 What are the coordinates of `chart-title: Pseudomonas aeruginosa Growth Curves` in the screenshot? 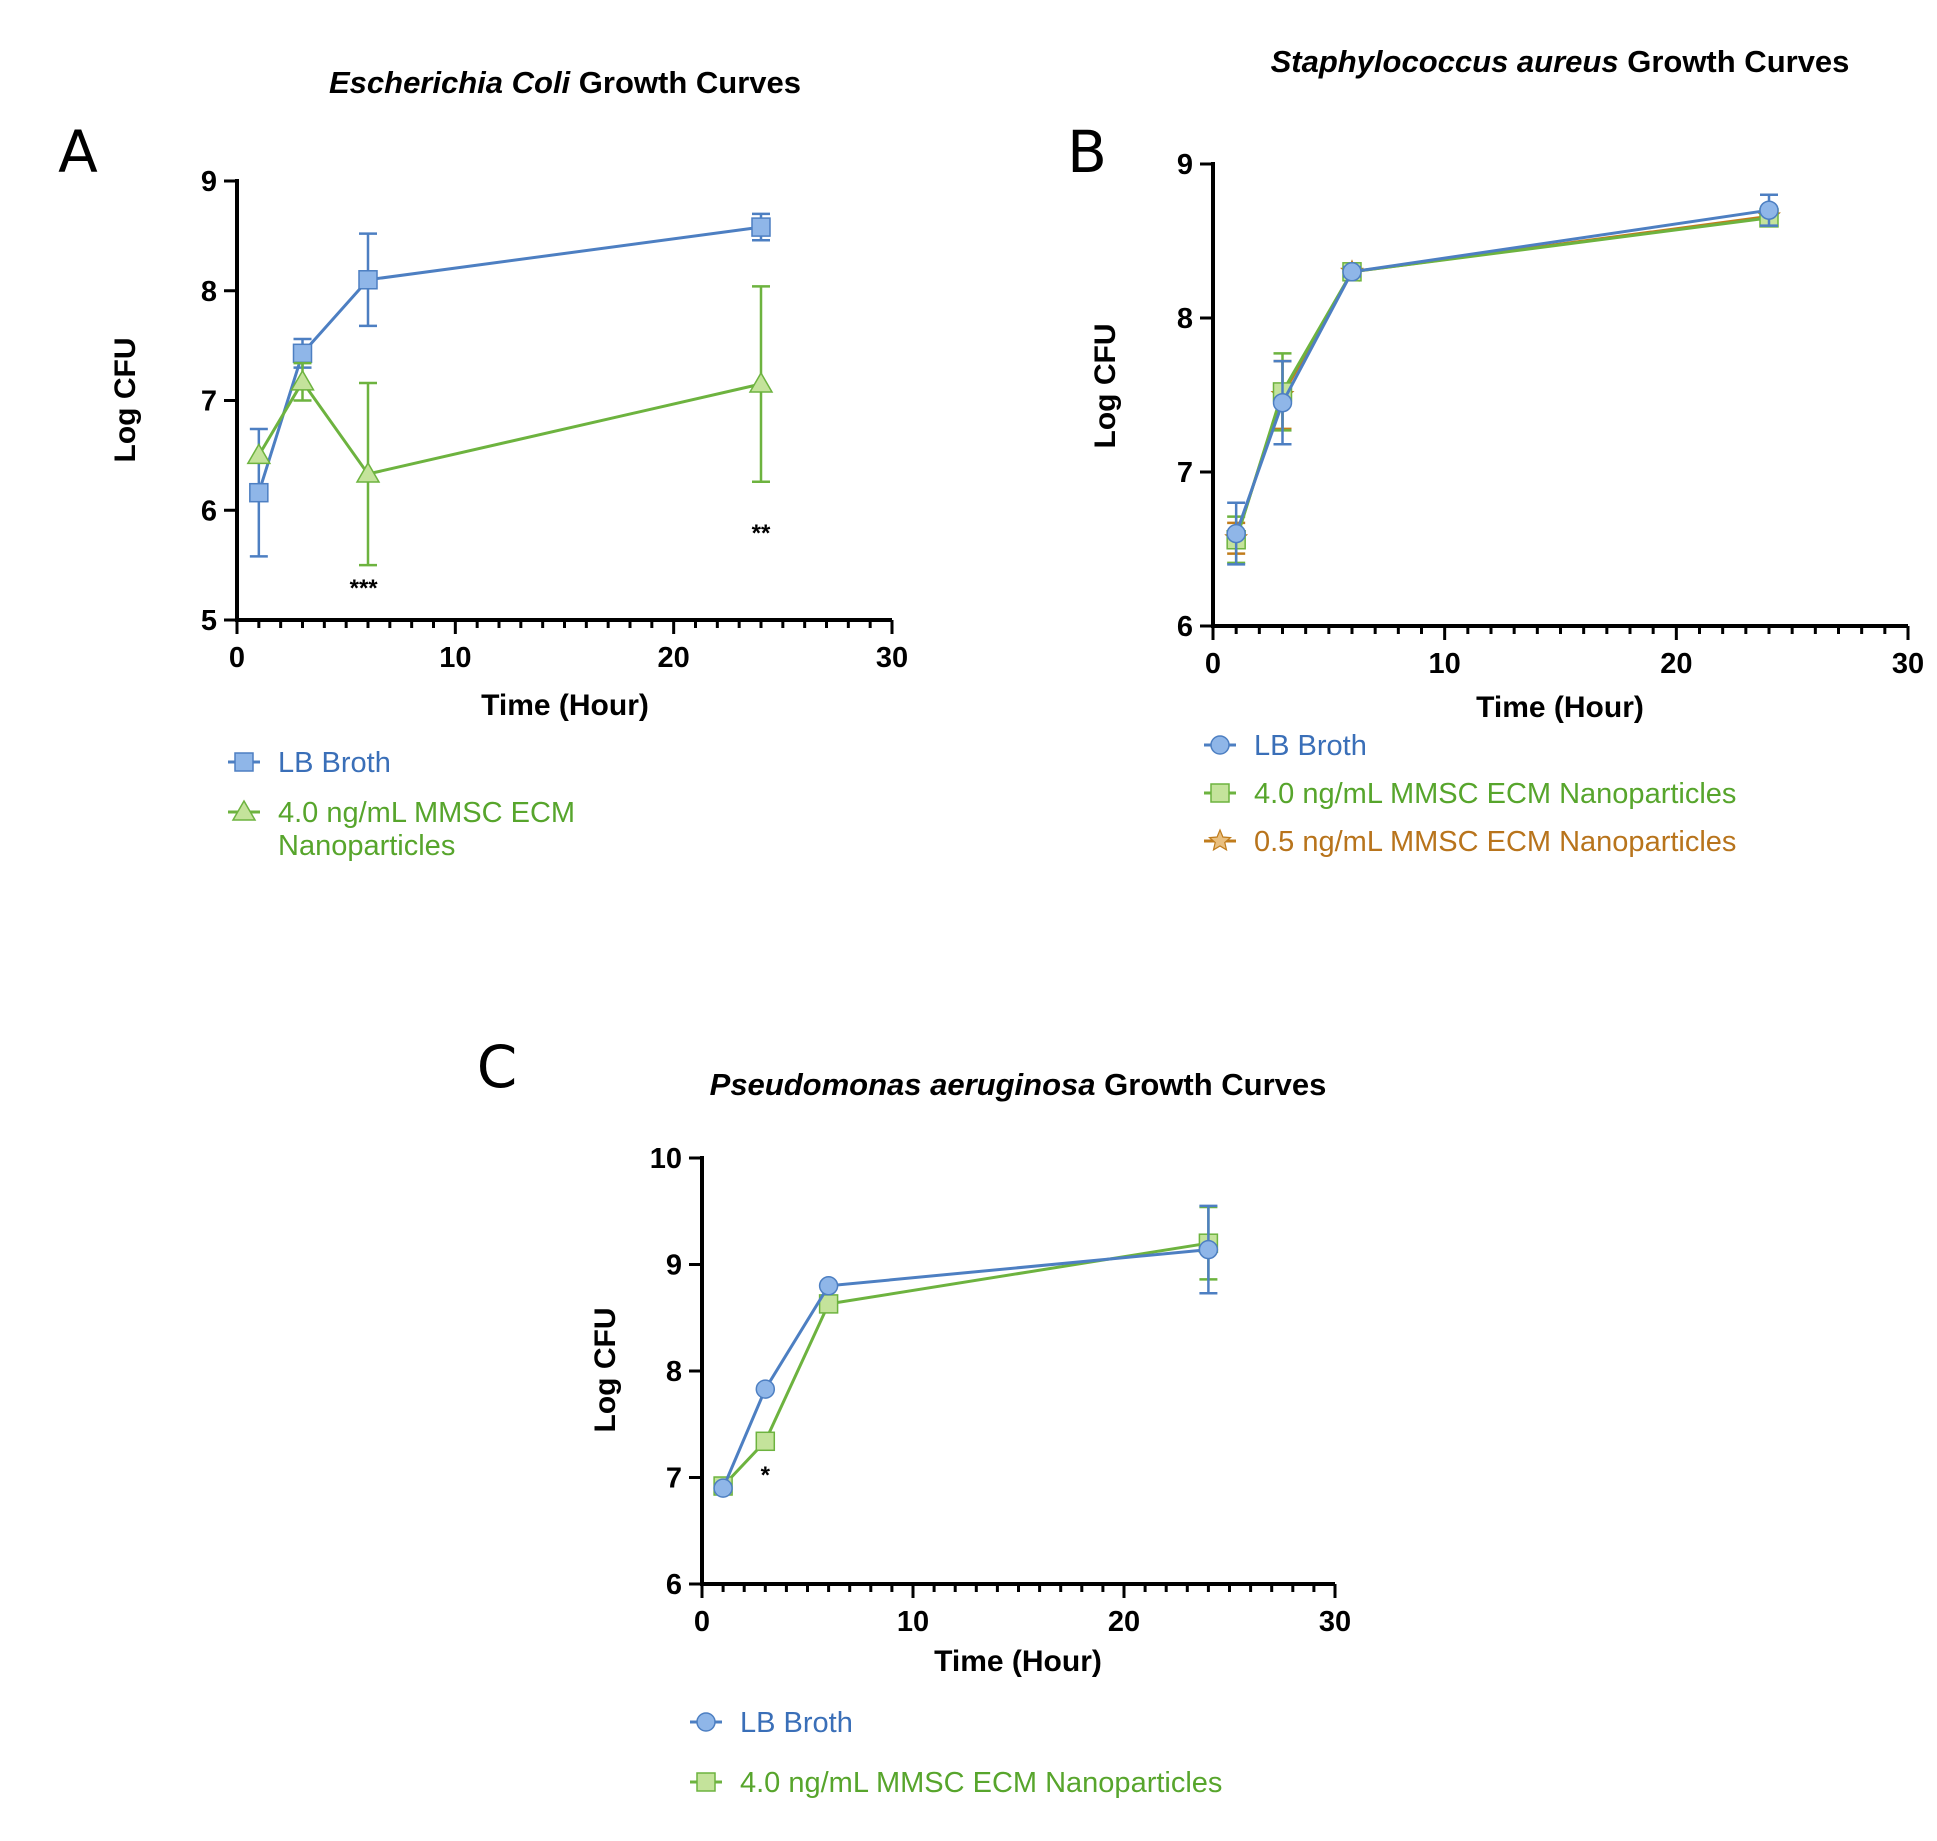 It's located at (1018, 1084).